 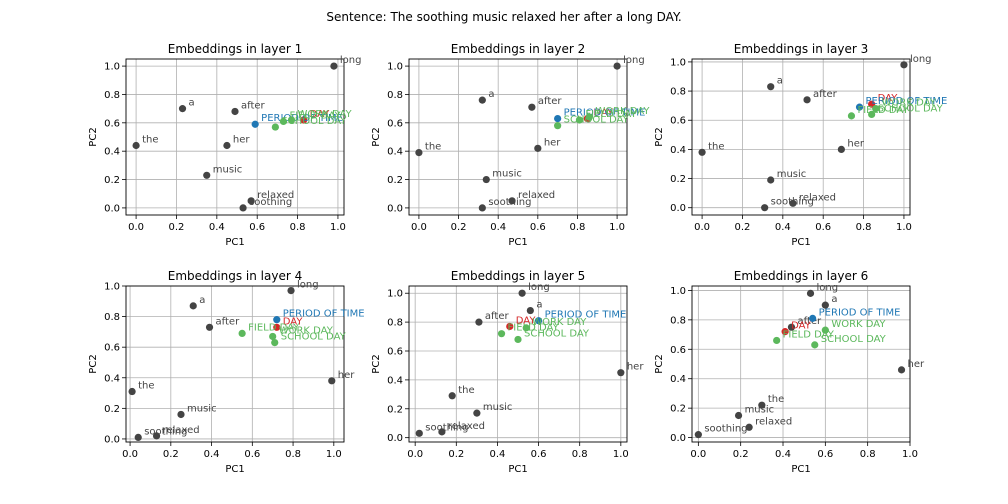 I want to click on point-relaxed, so click(x=793, y=203).